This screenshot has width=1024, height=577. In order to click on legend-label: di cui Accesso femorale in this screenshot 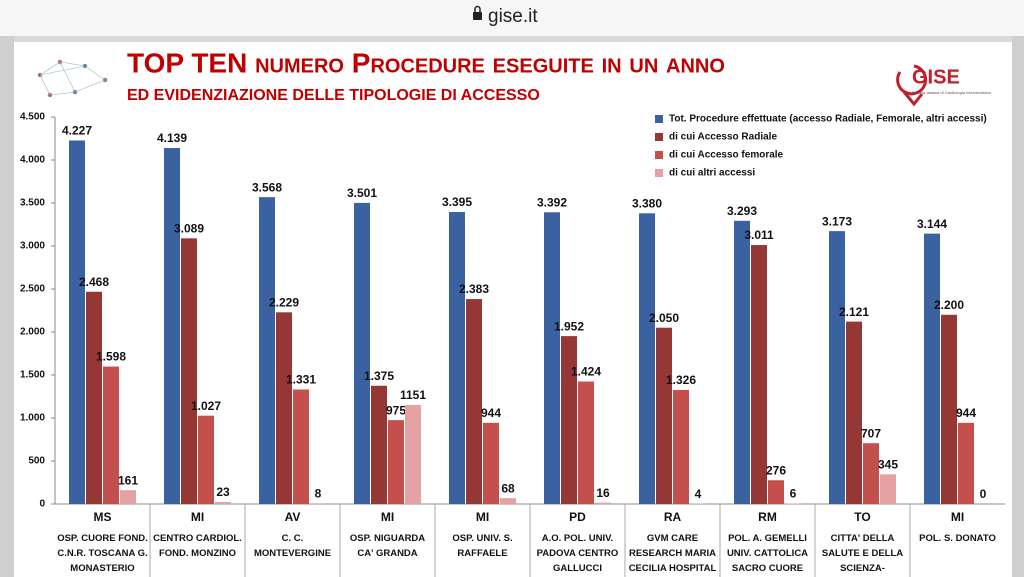, I will do `click(726, 155)`.